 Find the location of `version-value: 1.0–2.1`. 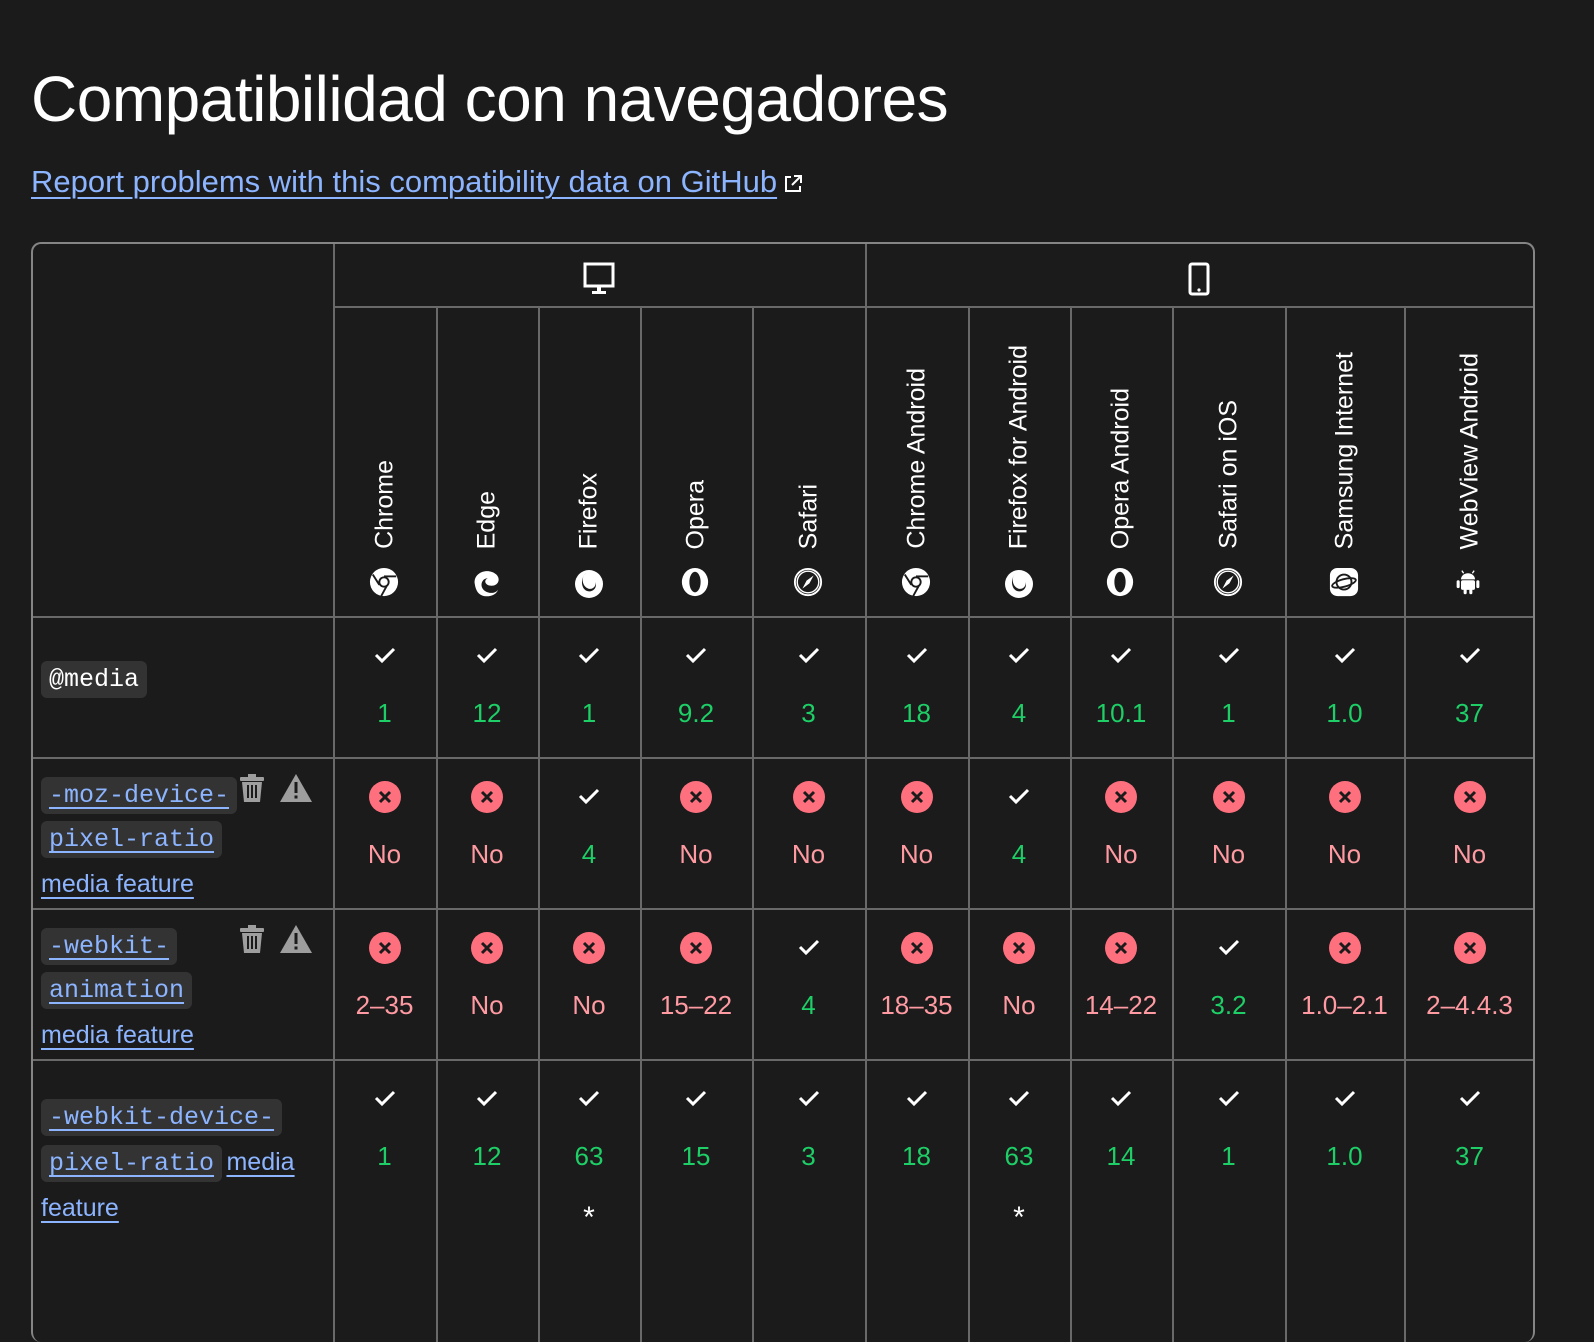

version-value: 1.0–2.1 is located at coordinates (1344, 1005).